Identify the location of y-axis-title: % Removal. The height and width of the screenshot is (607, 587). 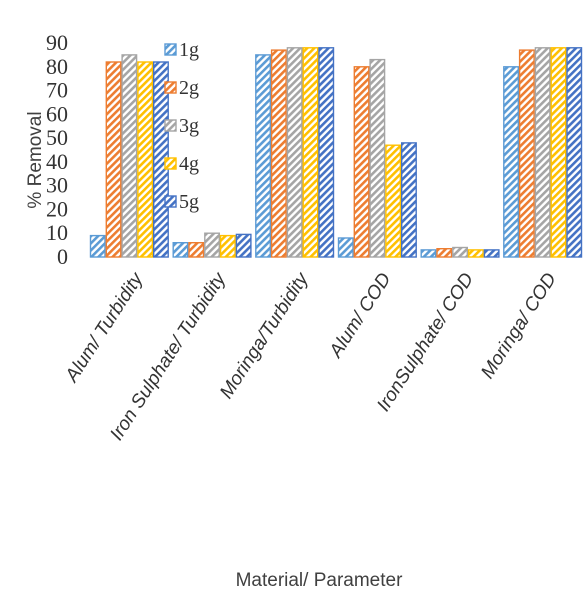
(35, 159).